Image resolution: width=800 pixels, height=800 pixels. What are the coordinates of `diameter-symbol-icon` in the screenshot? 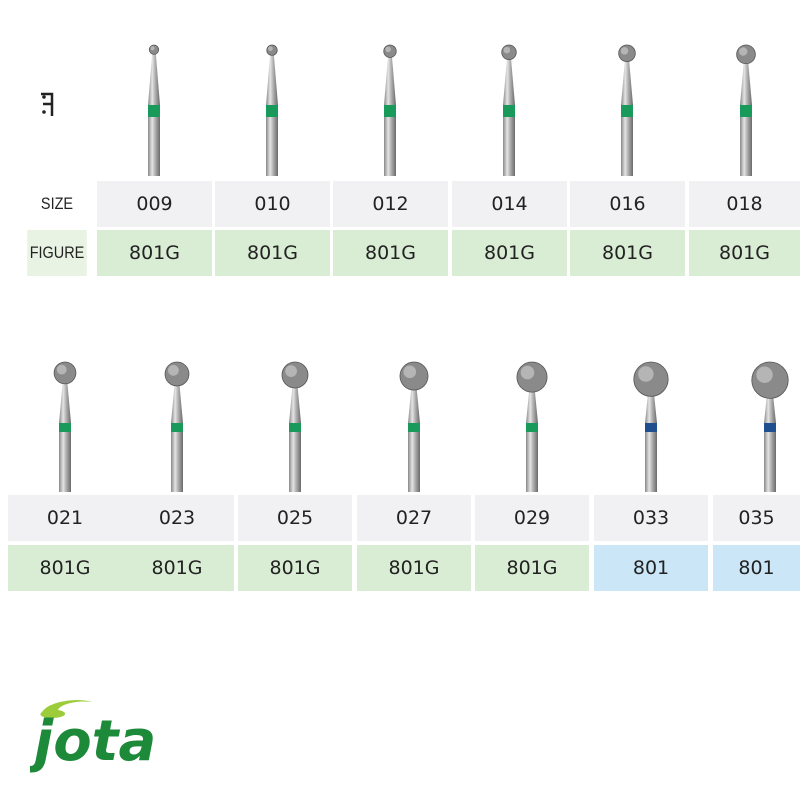 It's located at (49, 107).